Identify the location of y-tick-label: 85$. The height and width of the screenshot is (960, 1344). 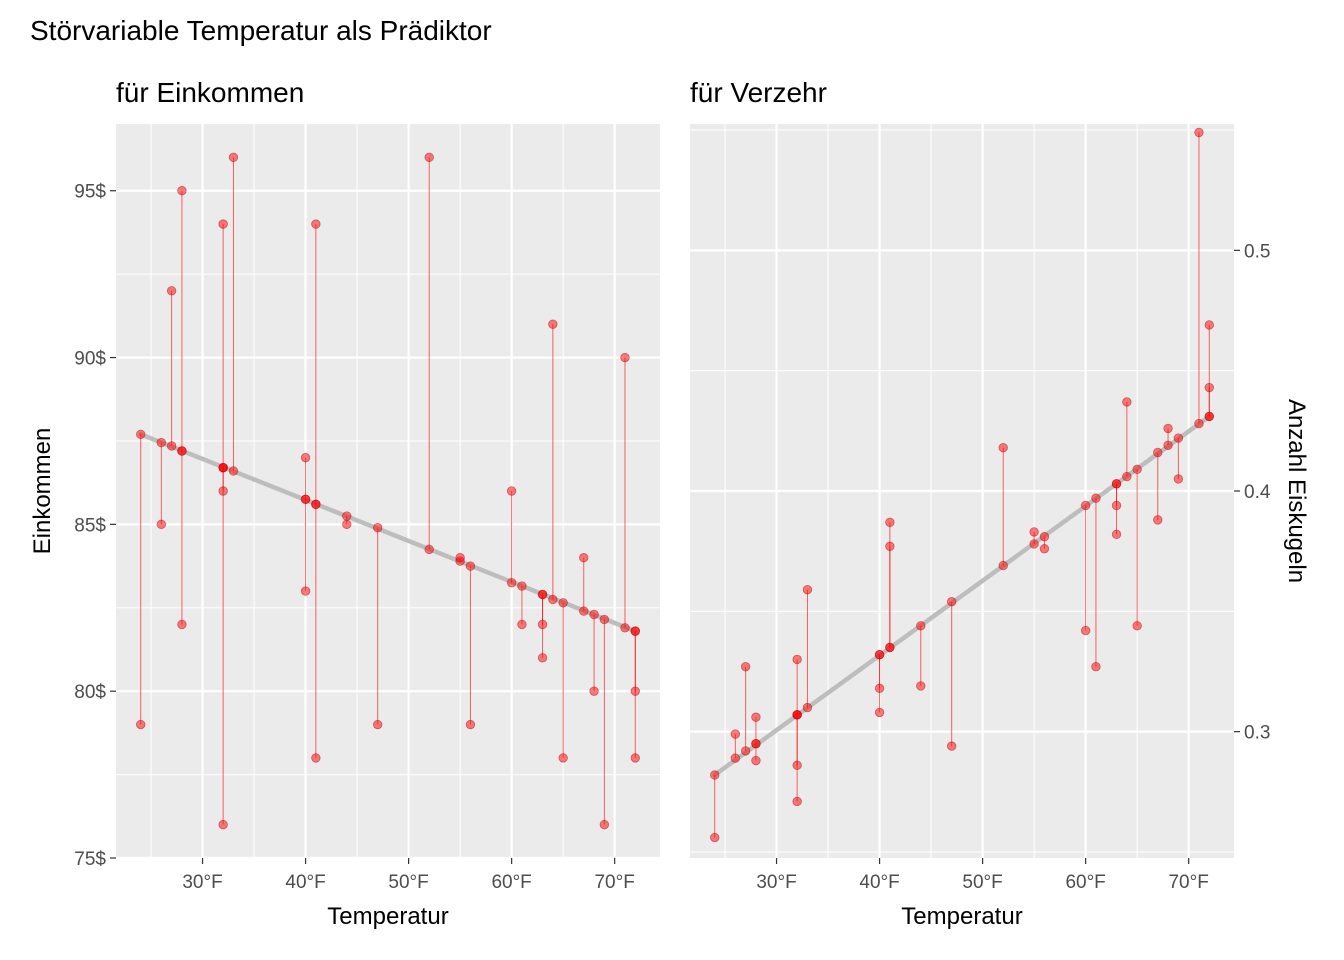
(90, 525).